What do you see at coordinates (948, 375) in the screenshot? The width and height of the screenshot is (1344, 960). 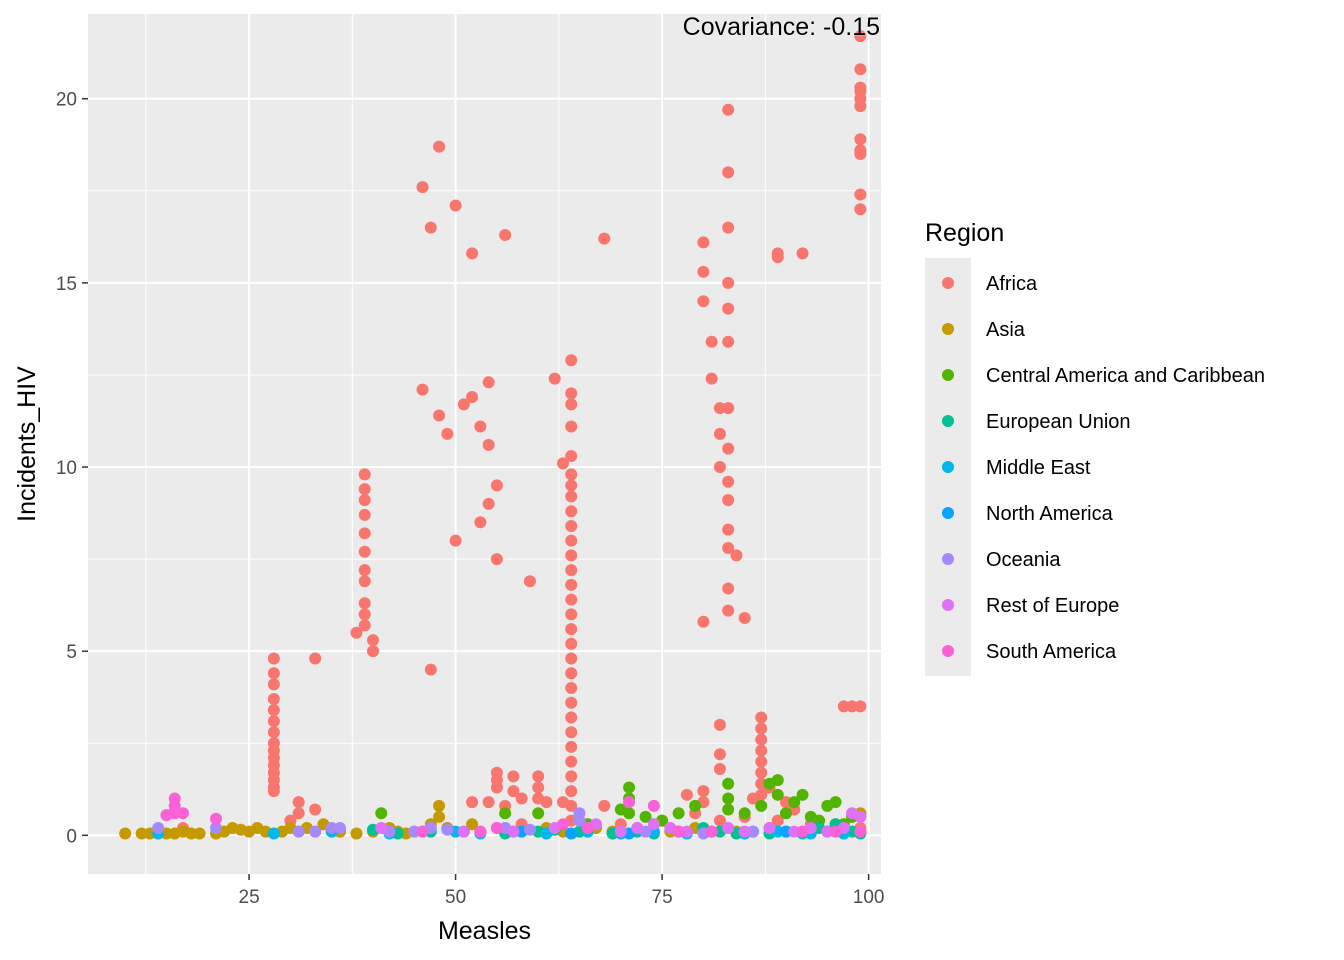 I see `legend-key-central-america-and-caribbean` at bounding box center [948, 375].